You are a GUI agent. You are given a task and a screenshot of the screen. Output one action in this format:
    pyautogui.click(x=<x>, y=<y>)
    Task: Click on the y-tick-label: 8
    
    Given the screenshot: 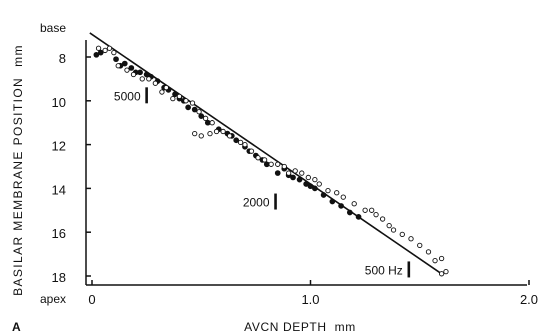 What is the action you would take?
    pyautogui.click(x=62, y=58)
    